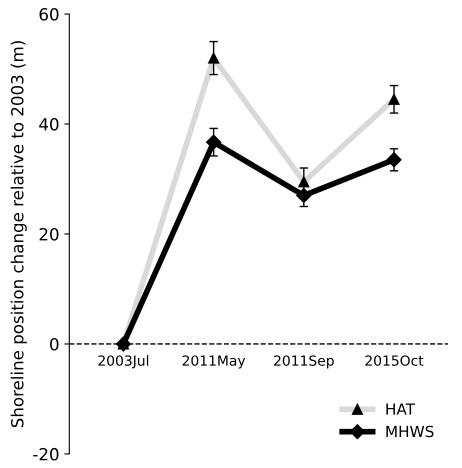  I want to click on y-tick-label: 0, so click(54, 344).